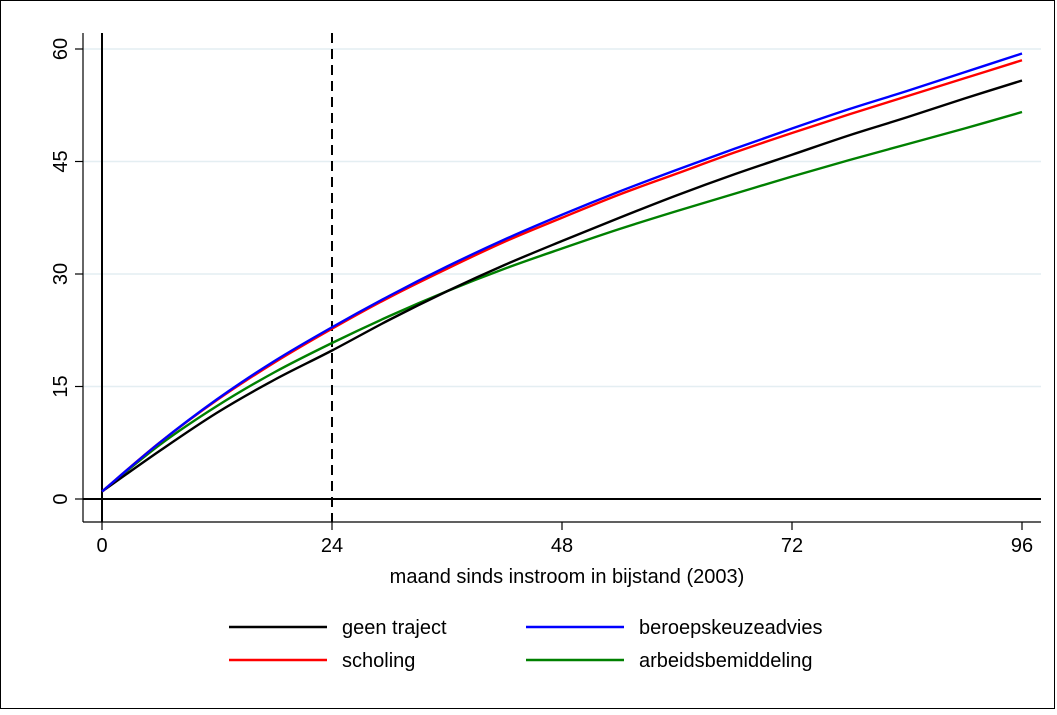 The height and width of the screenshot is (715, 1057). What do you see at coordinates (61, 49) in the screenshot?
I see `y-tick-label-4: 60` at bounding box center [61, 49].